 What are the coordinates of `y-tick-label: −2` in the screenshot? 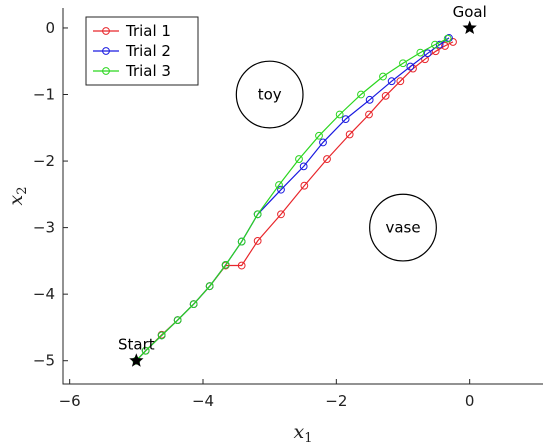 It's located at (44, 161).